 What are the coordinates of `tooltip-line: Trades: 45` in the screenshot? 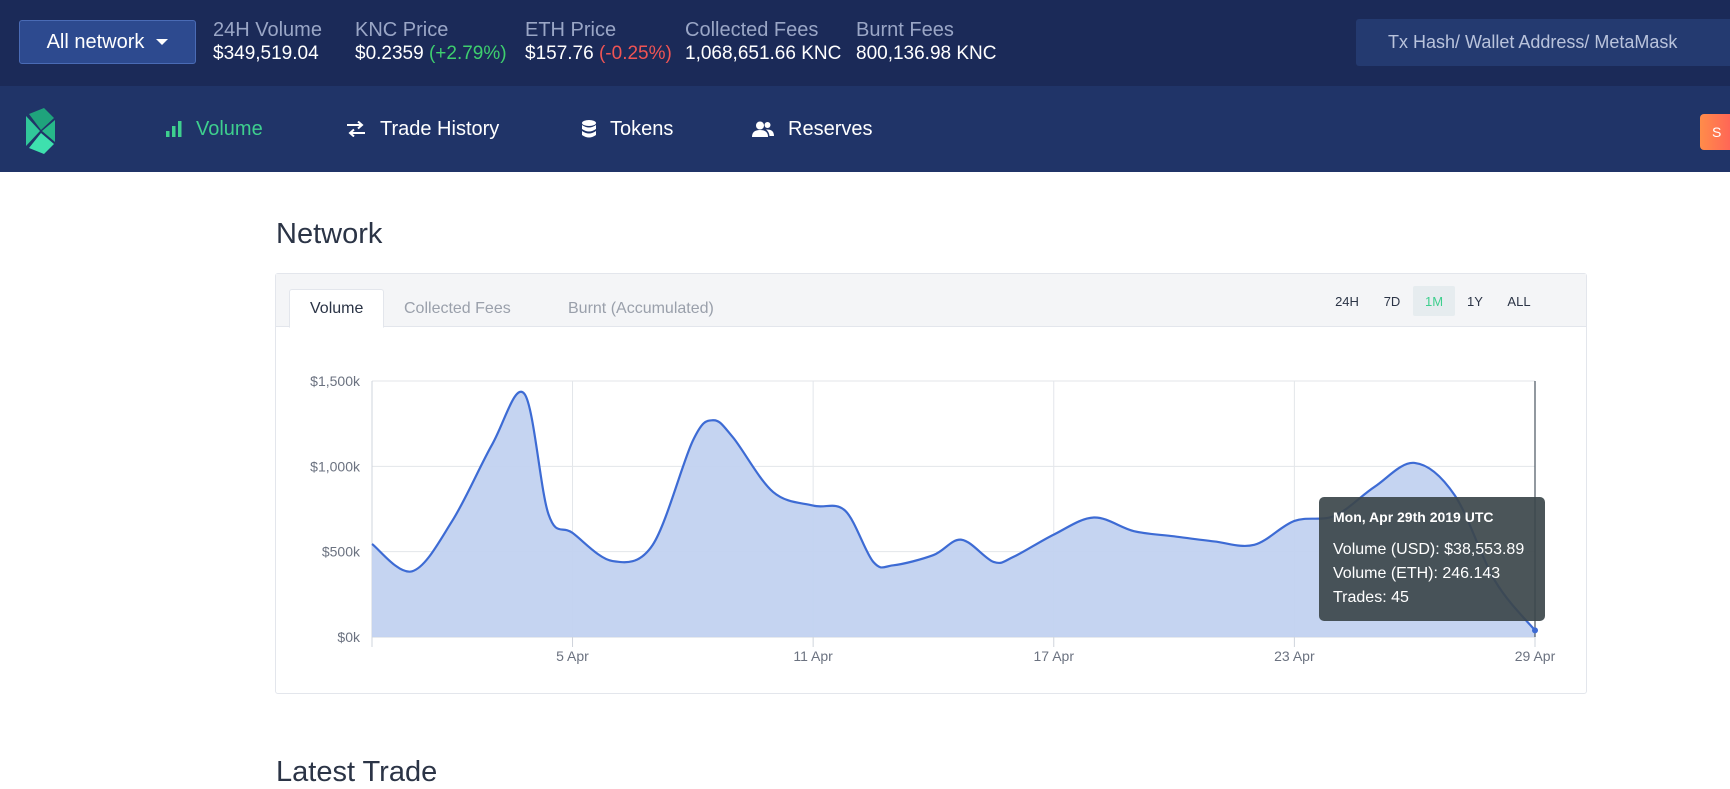 It's located at (1371, 597).